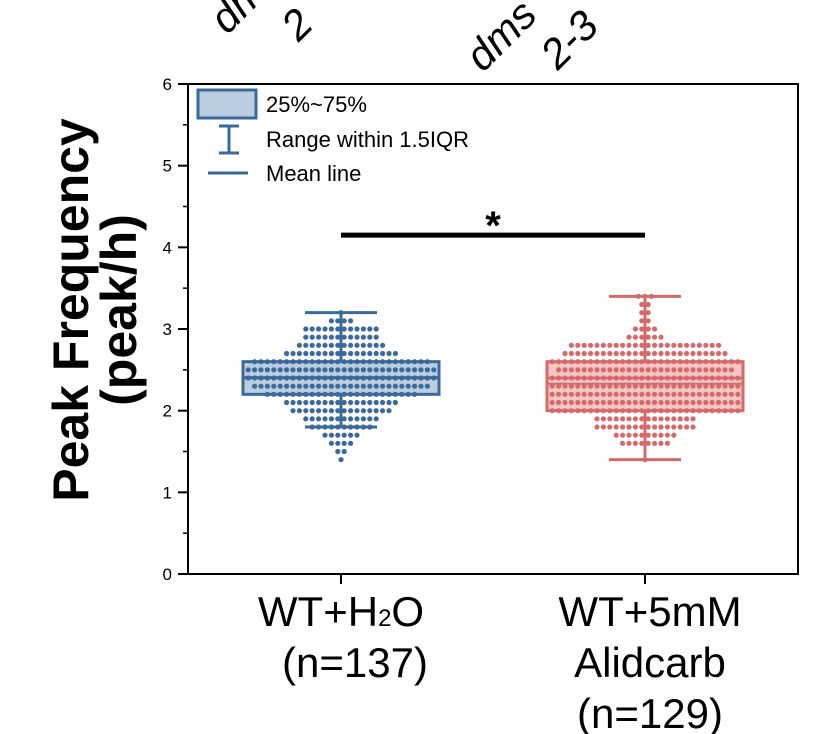 The height and width of the screenshot is (734, 825). Describe the element at coordinates (332, 137) in the screenshot. I see `legend: 25%~75% Range within 1.5IQR Mean line` at that location.